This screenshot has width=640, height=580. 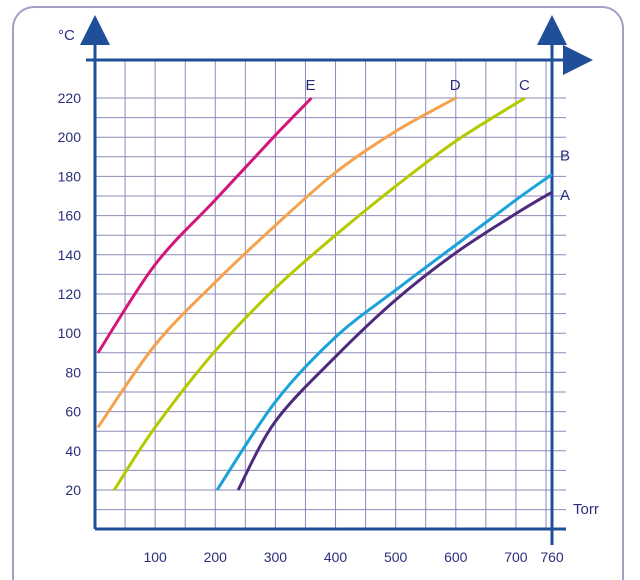 What do you see at coordinates (565, 155) in the screenshot?
I see `curve-label-b: B` at bounding box center [565, 155].